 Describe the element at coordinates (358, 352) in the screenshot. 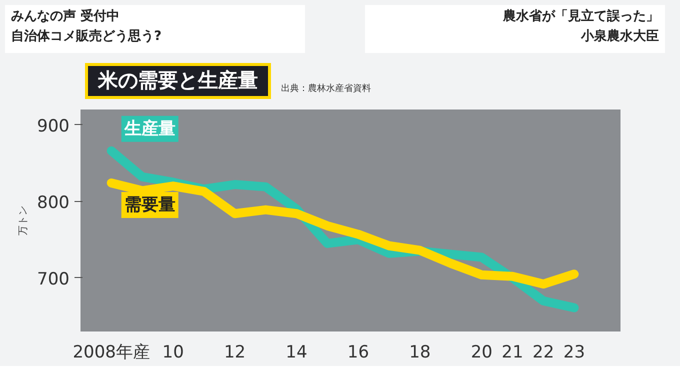

I see `x-tick-label: 16` at that location.